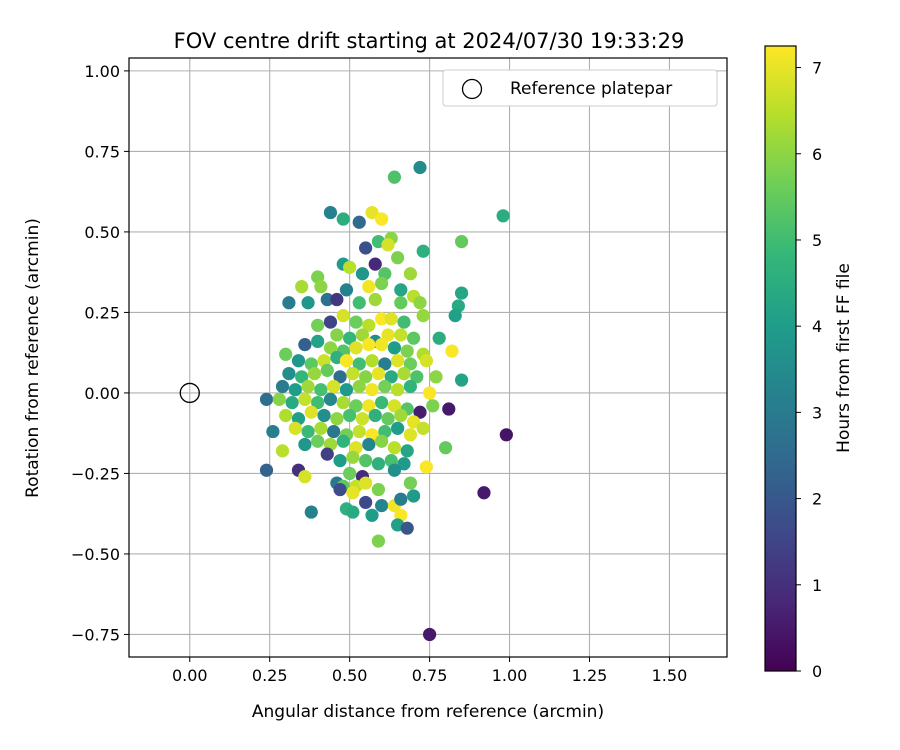  Describe the element at coordinates (817, 671) in the screenshot. I see `colorbar-tick-label: 0` at that location.